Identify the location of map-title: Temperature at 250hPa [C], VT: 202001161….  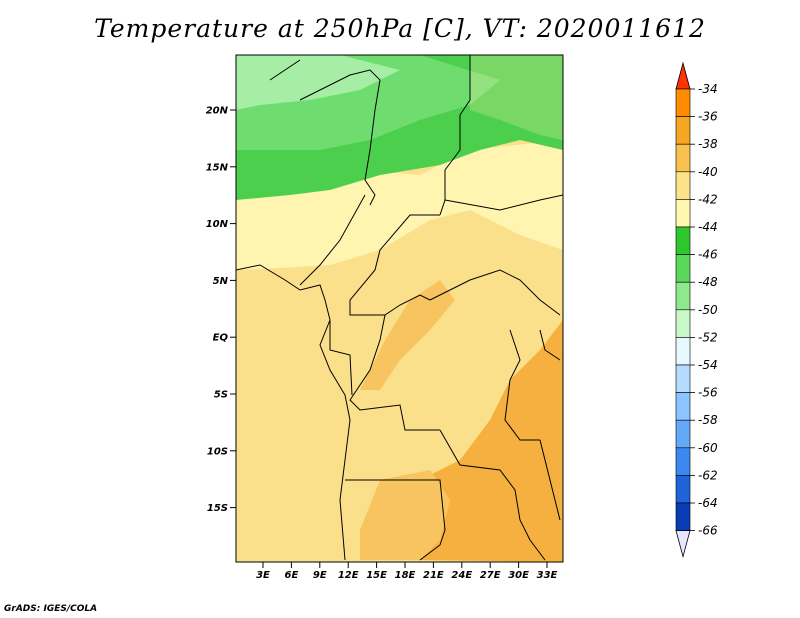
(400, 28).